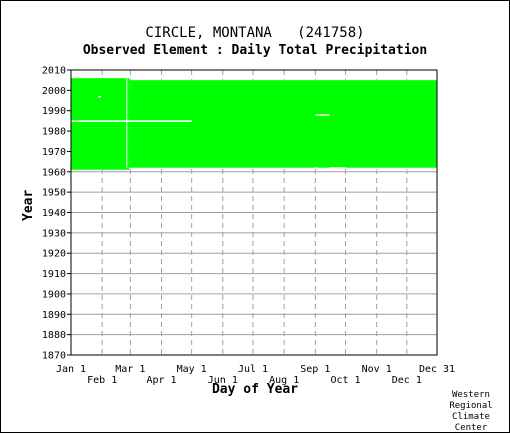 This screenshot has height=434, width=510. Describe the element at coordinates (54, 294) in the screenshot. I see `y-tick-label: 1900` at that location.